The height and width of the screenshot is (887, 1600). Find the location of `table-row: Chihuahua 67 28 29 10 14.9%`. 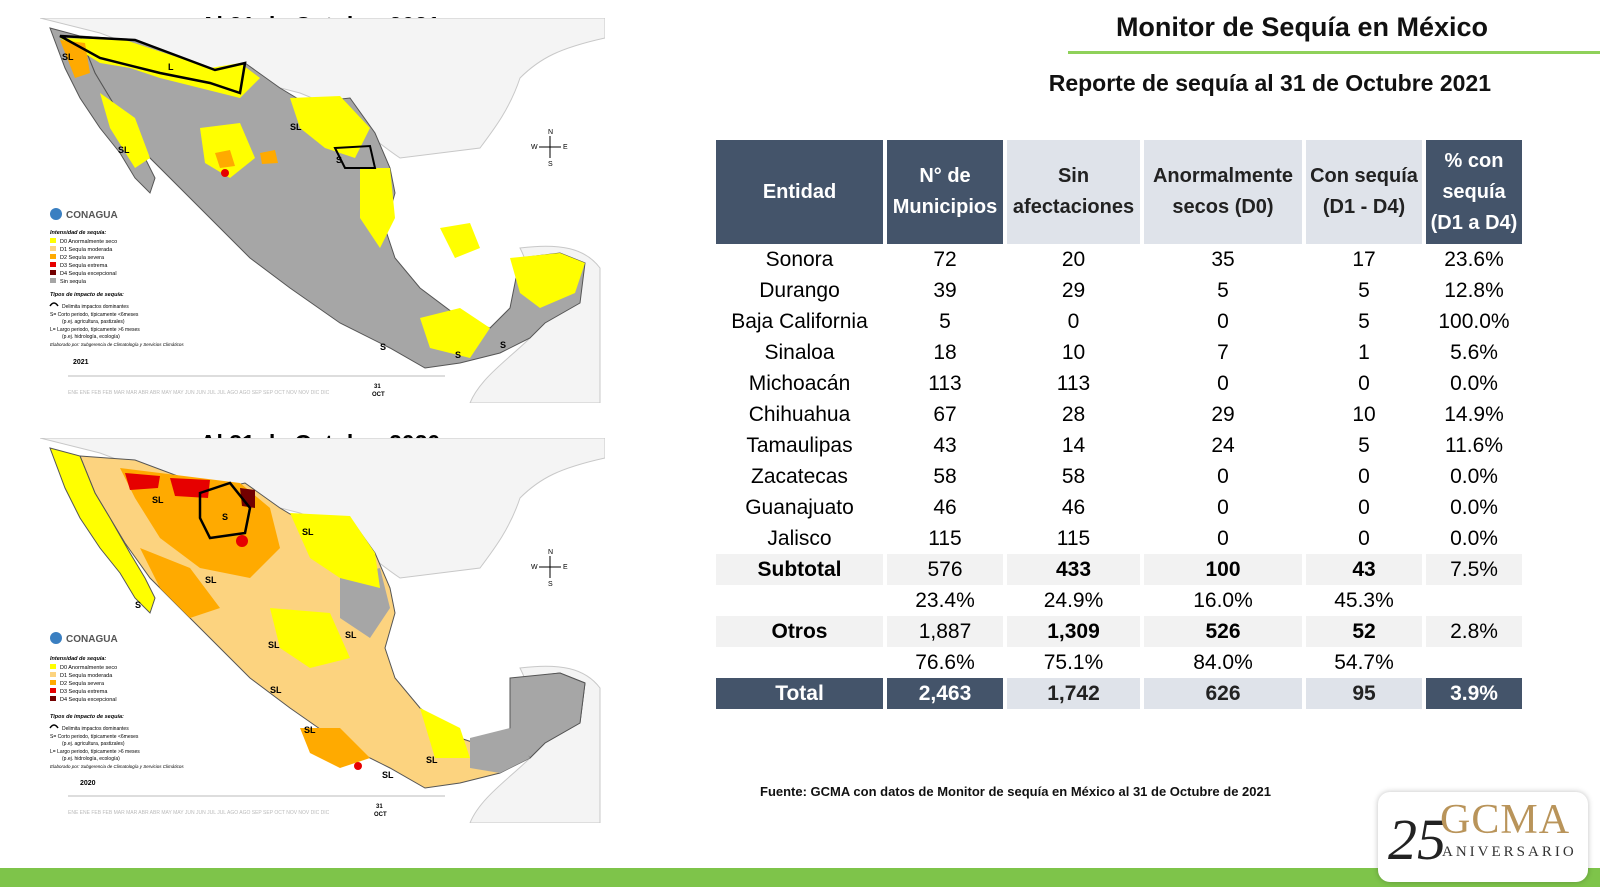

table-row: Chihuahua 67 28 29 10 14.9% is located at coordinates (1126, 414).